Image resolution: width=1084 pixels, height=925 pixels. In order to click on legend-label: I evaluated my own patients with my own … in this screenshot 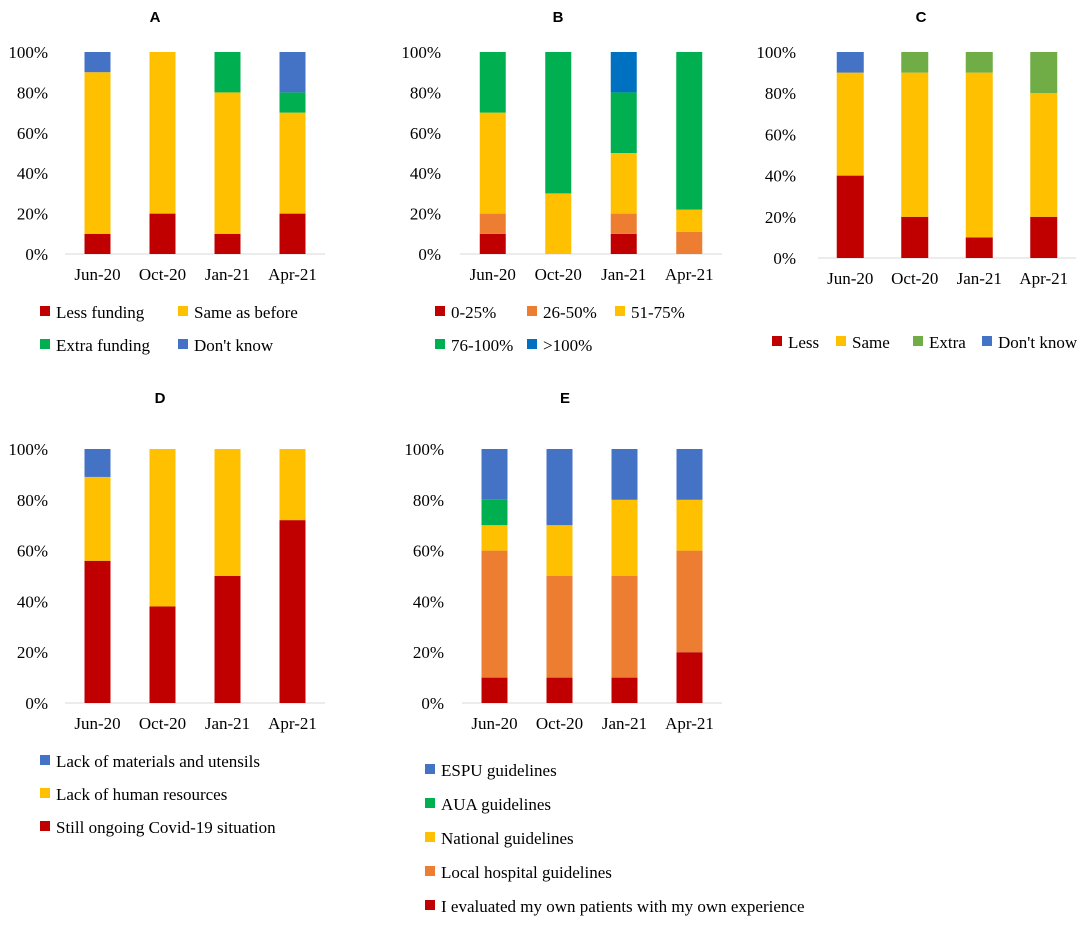, I will do `click(623, 906)`.